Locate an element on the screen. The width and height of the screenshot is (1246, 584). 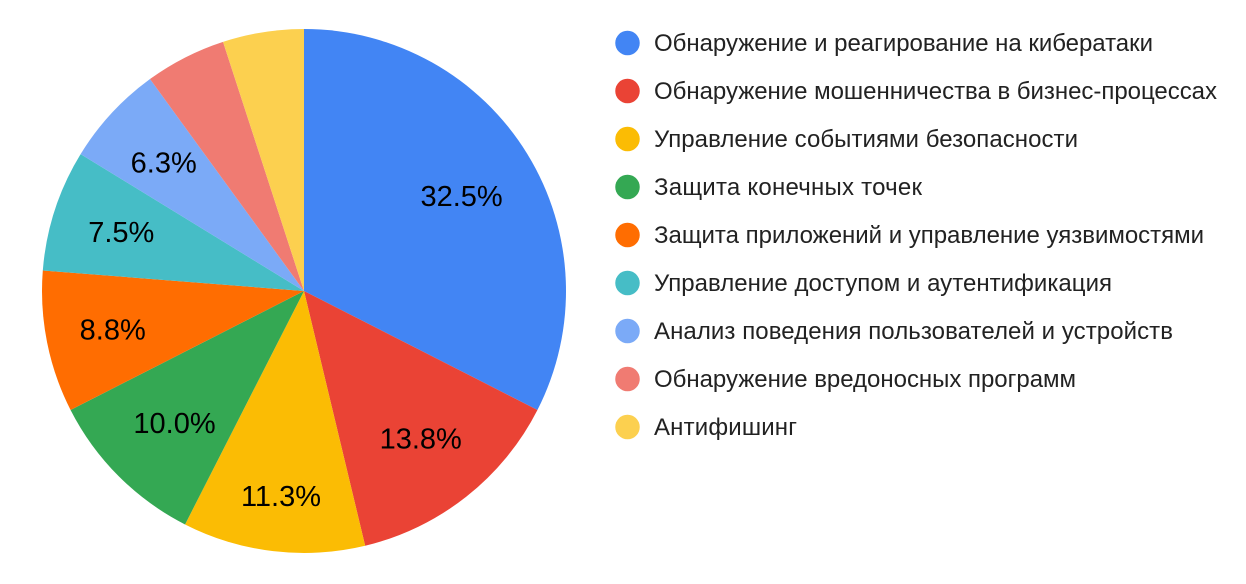
svg-text: 13.8% is located at coordinates (421, 440).